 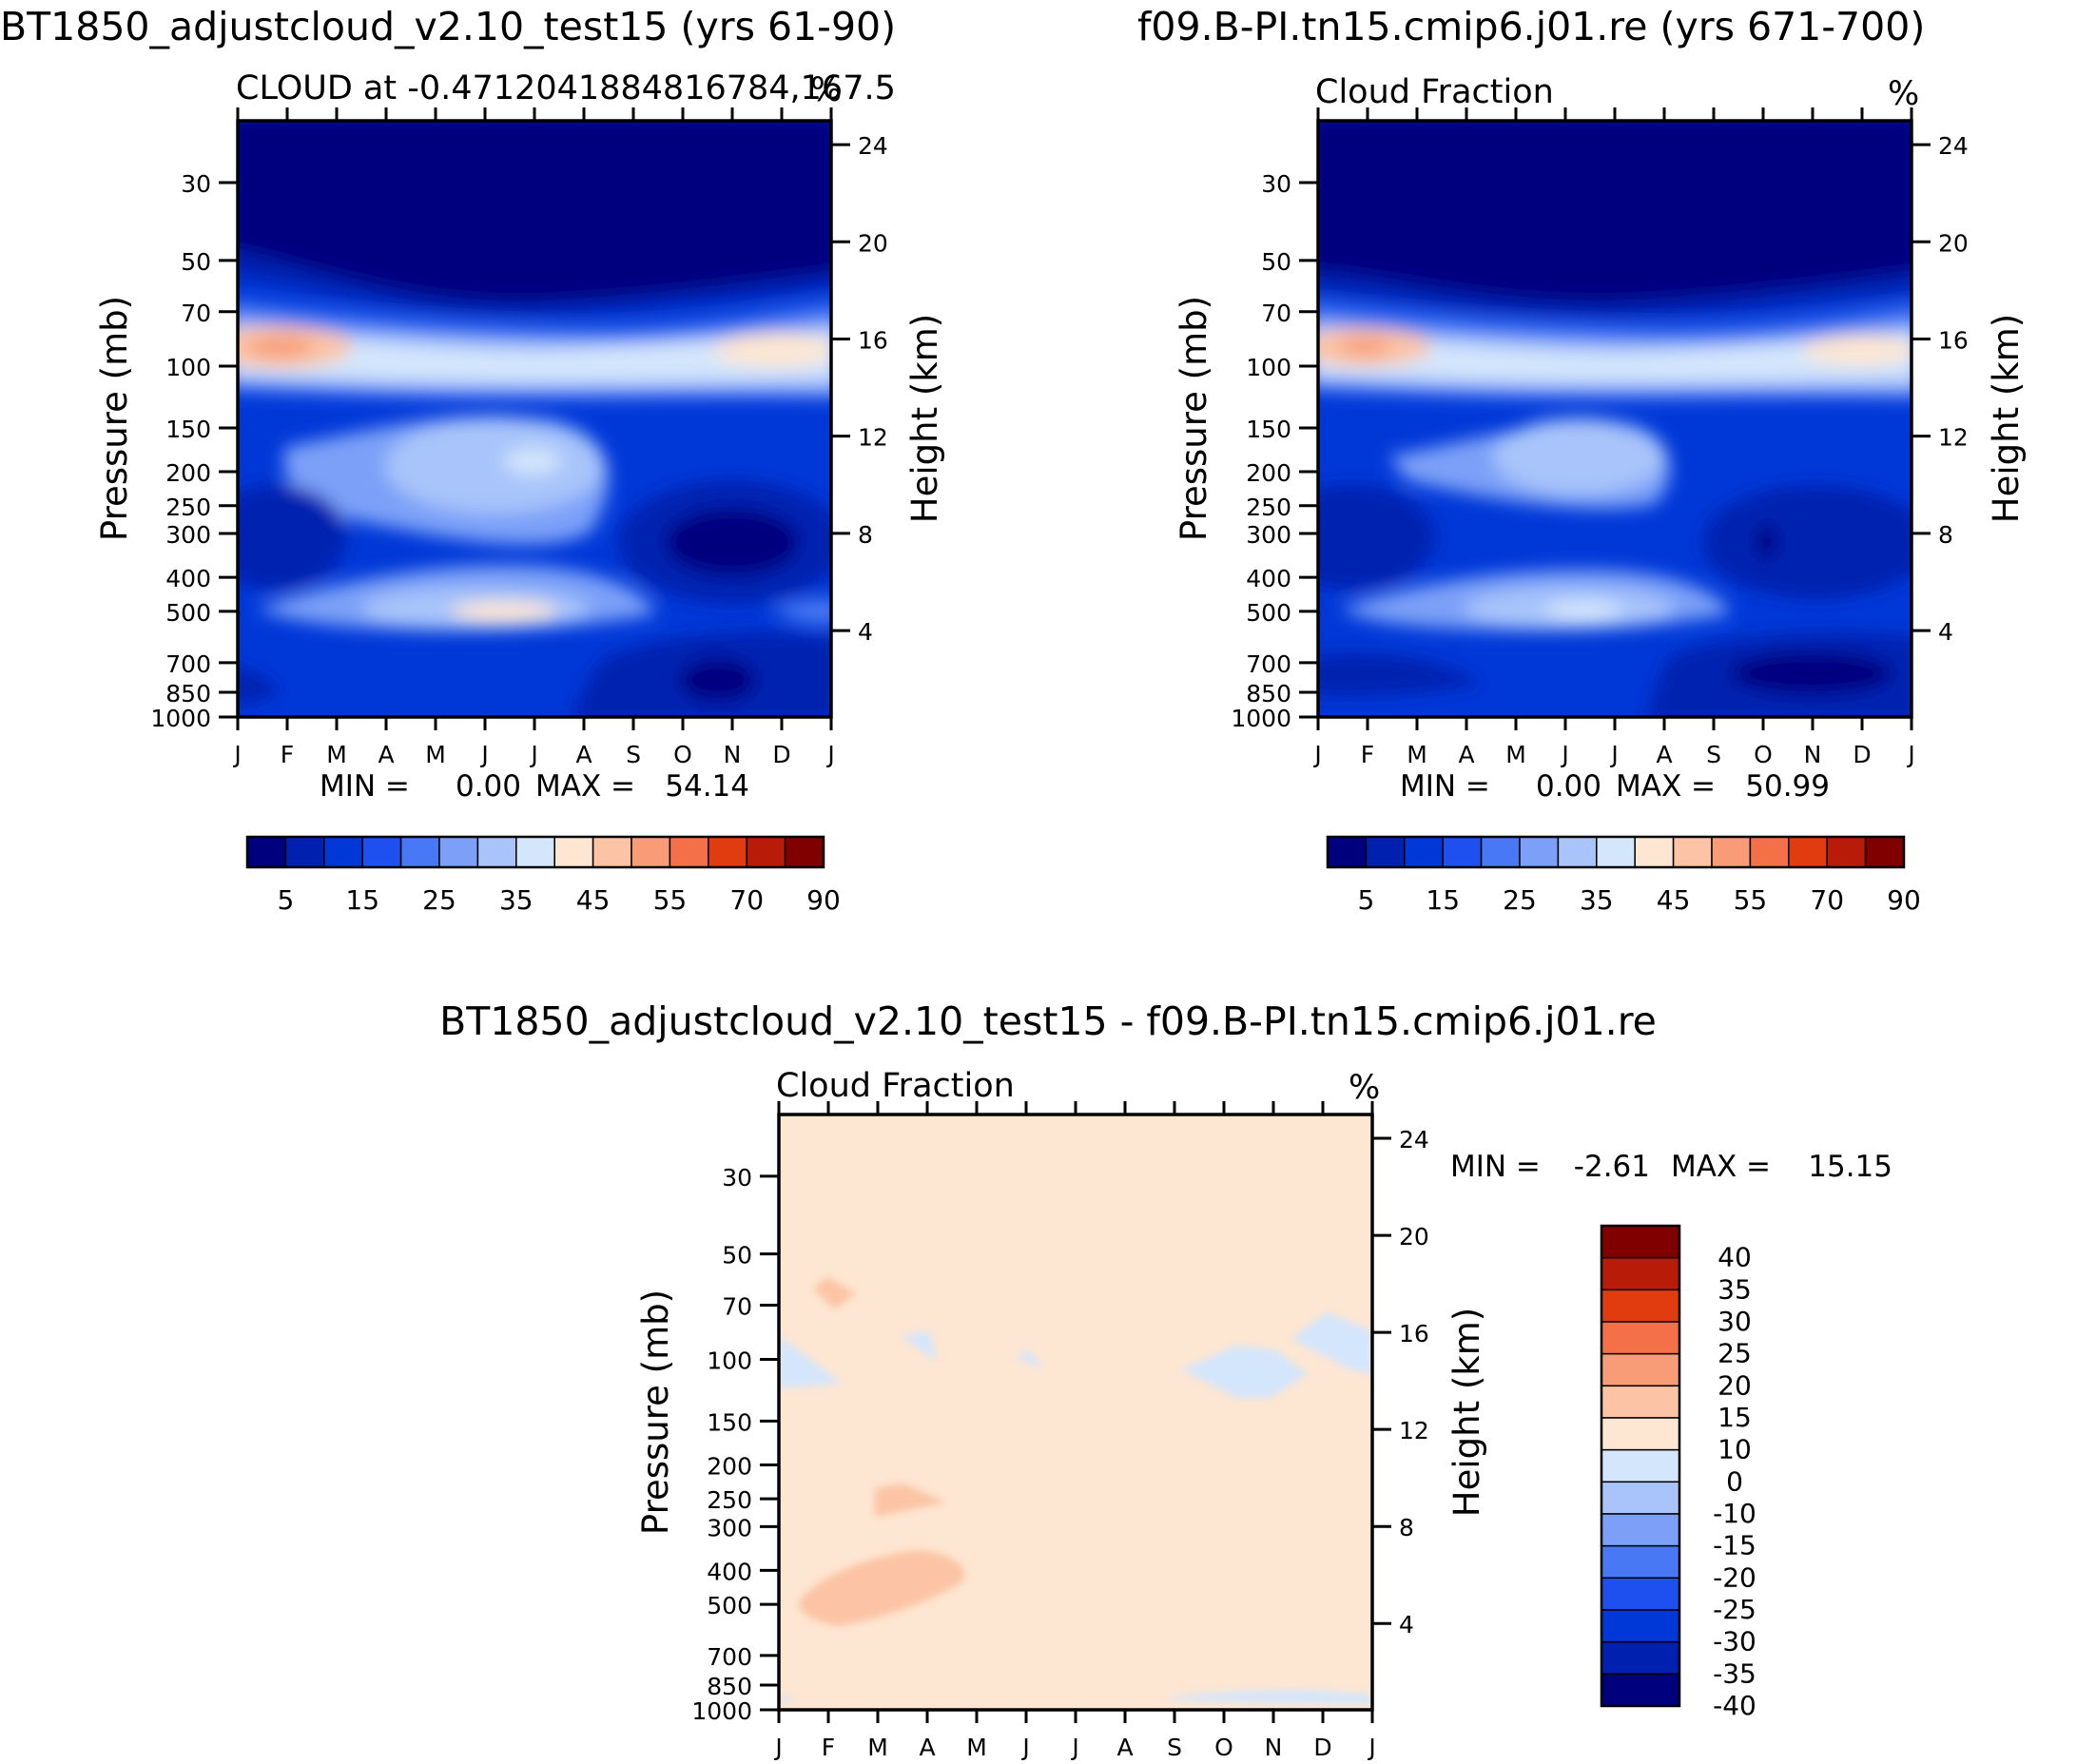 What do you see at coordinates (1531, 27) in the screenshot?
I see `panel-title: f09.B-PI.tn15.cmip6.j01.re (yrs 671-700)` at bounding box center [1531, 27].